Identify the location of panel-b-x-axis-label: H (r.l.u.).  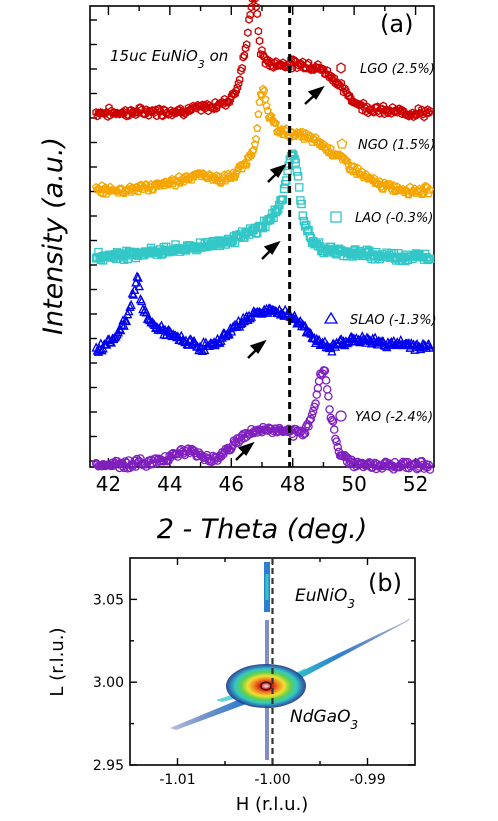
(272, 804).